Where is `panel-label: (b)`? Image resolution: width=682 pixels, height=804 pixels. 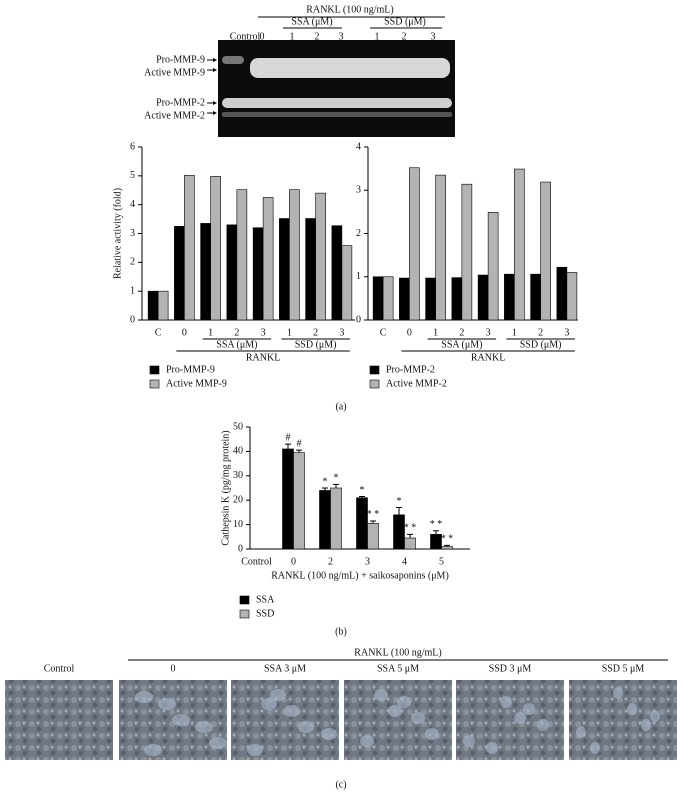 panel-label: (b) is located at coordinates (341, 631).